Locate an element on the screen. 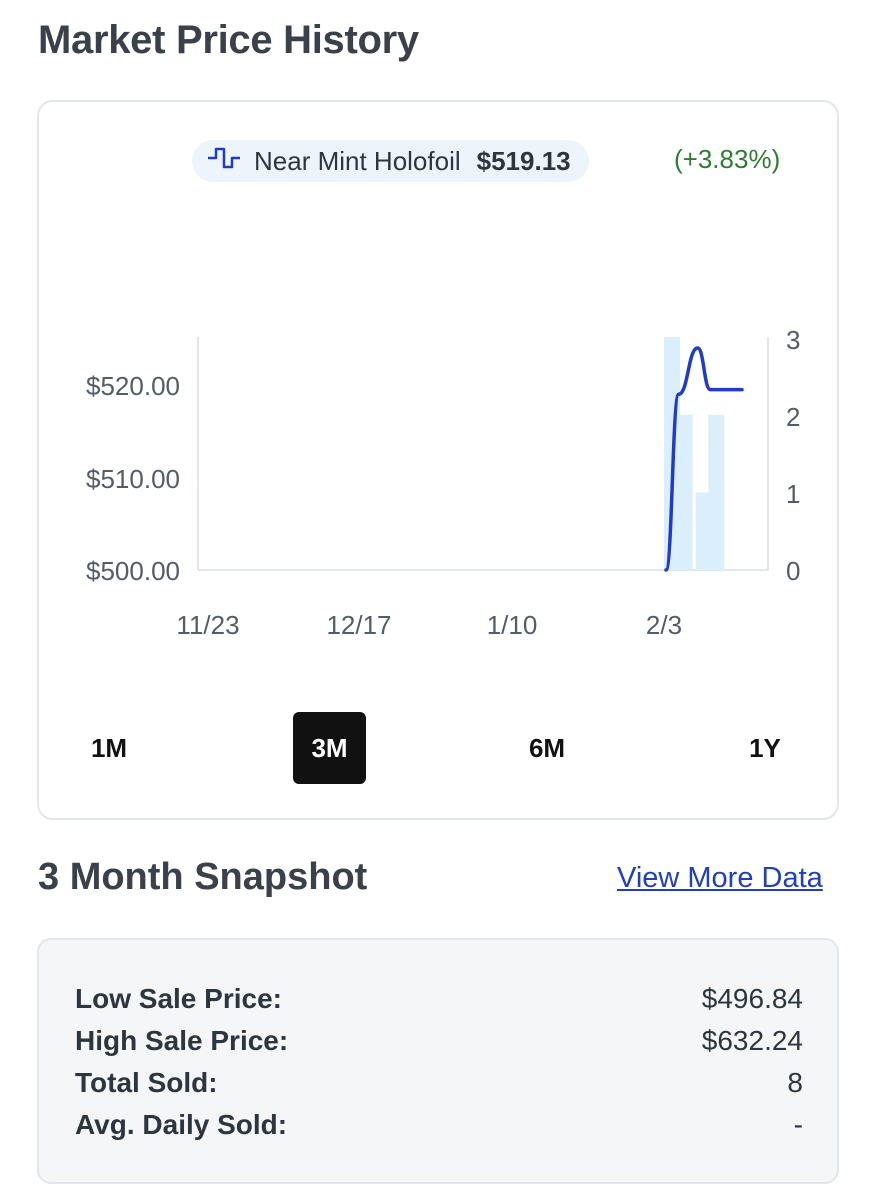 The height and width of the screenshot is (1200, 878). snapshot-value: - is located at coordinates (798, 1124).